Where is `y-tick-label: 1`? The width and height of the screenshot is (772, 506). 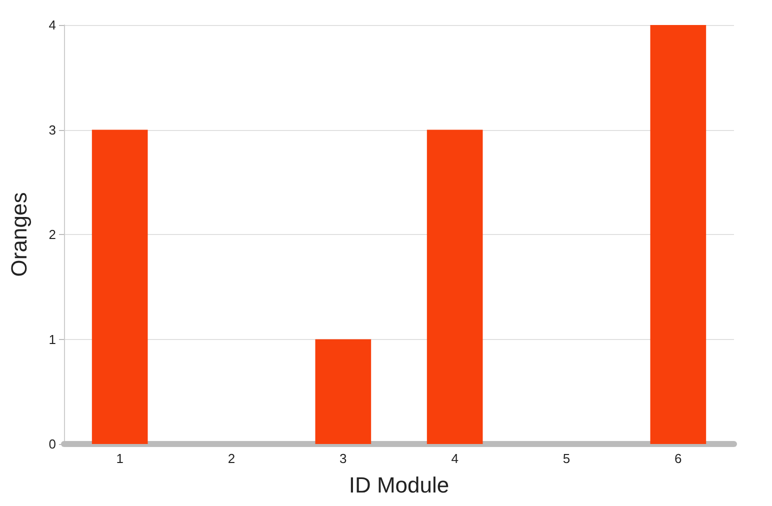 y-tick-label: 1 is located at coordinates (52, 339).